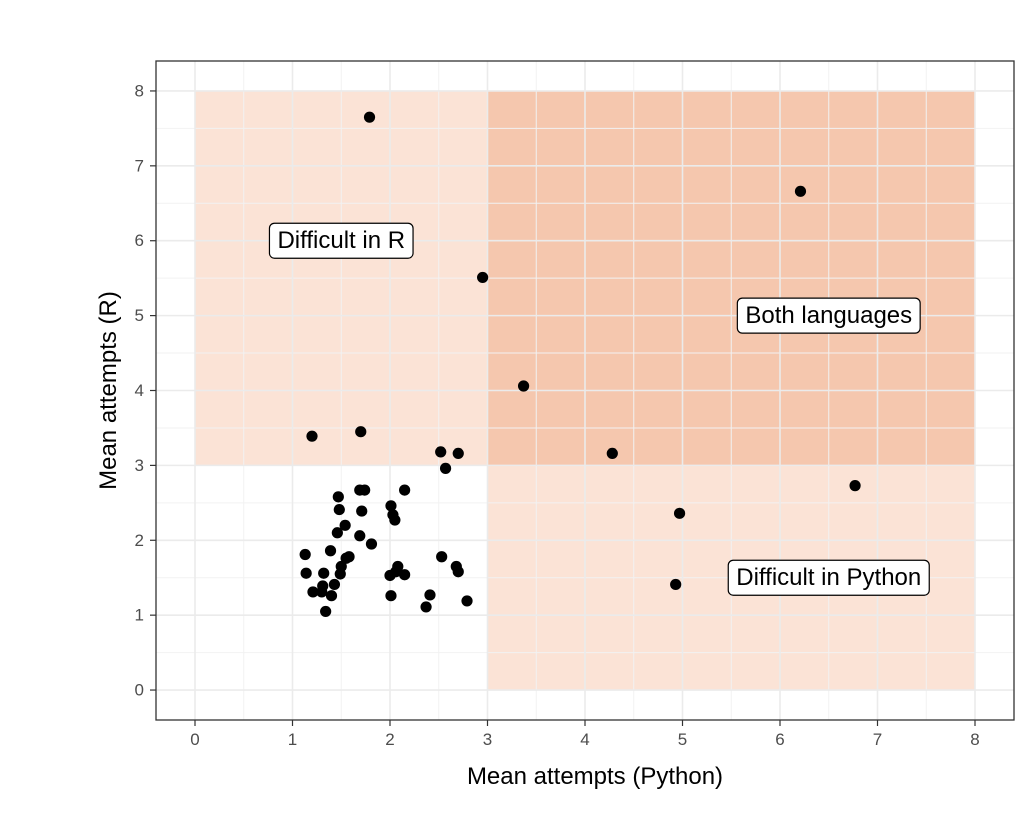 The height and width of the screenshot is (824, 1030). Describe the element at coordinates (139, 465) in the screenshot. I see `y-tick-label: 3` at that location.